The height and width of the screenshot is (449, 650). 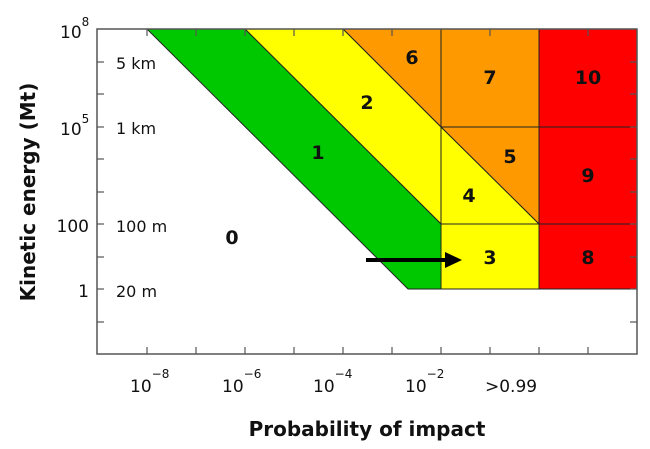 What do you see at coordinates (241, 382) in the screenshot?
I see `x-tick-label-1e-6: 10⁻⁶` at bounding box center [241, 382].